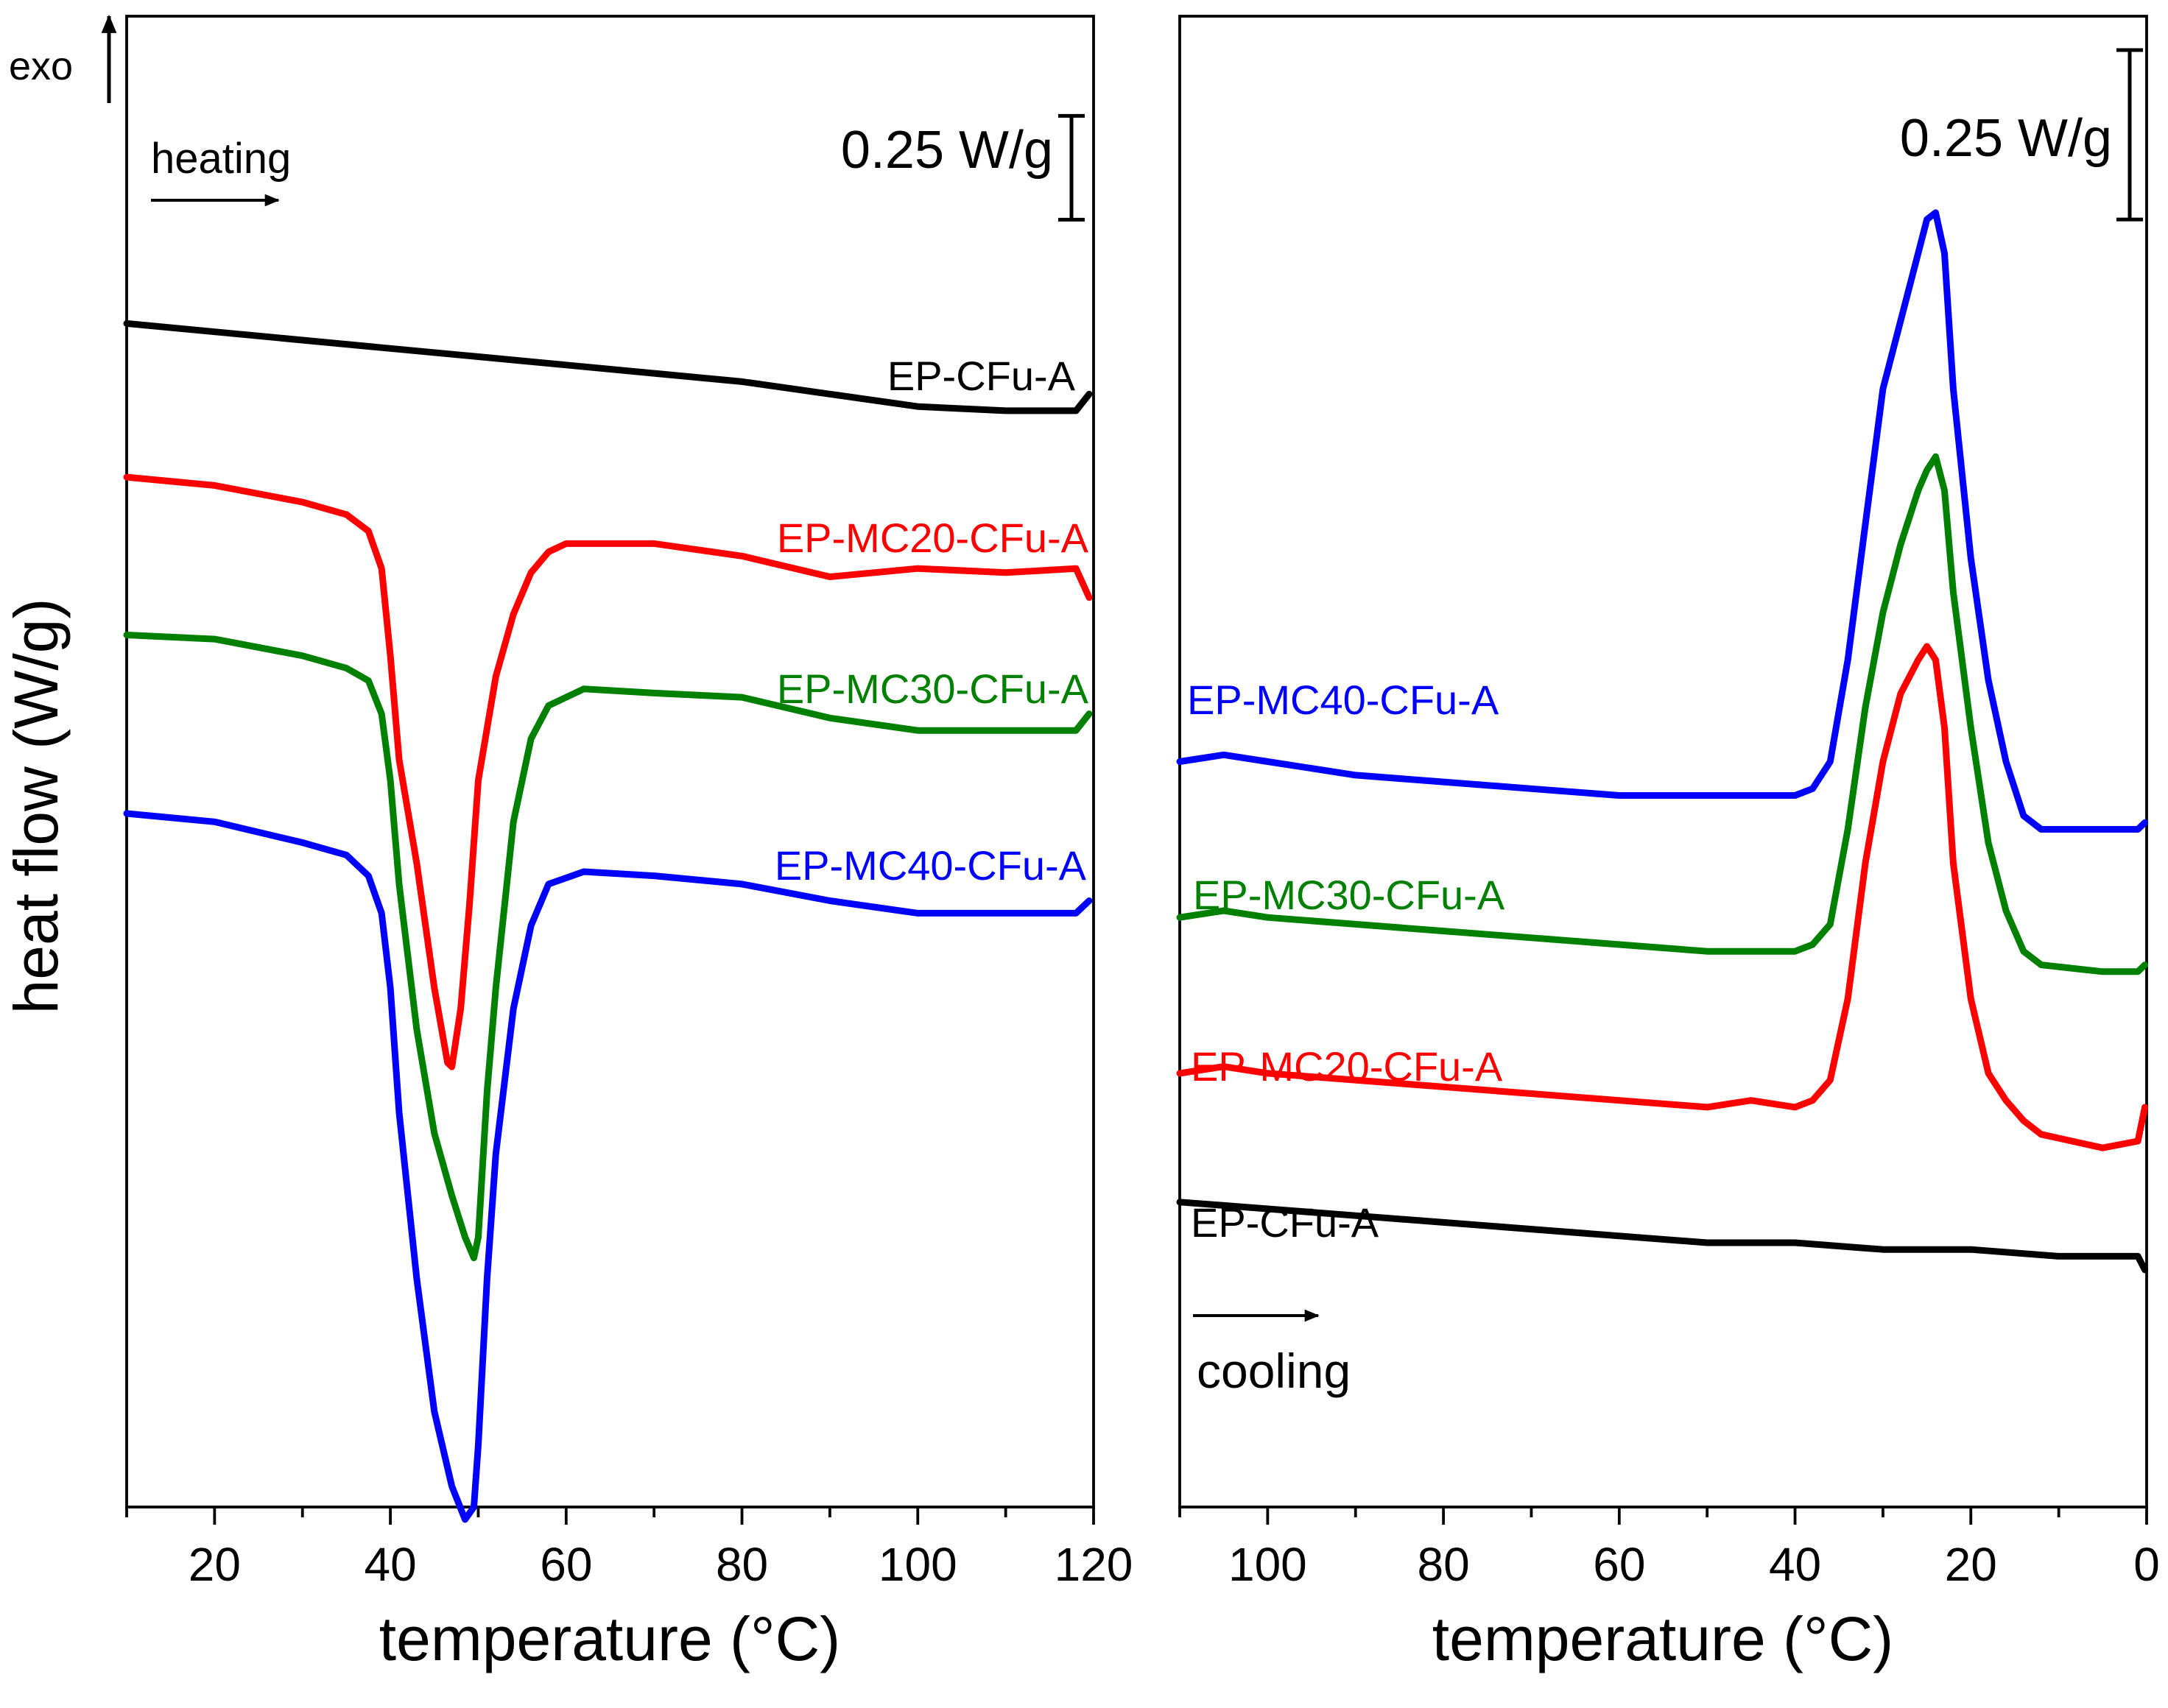 The height and width of the screenshot is (1708, 2168). Describe the element at coordinates (1662, 1236) in the screenshot. I see `cooling-curve-ep-cfu-a` at that location.